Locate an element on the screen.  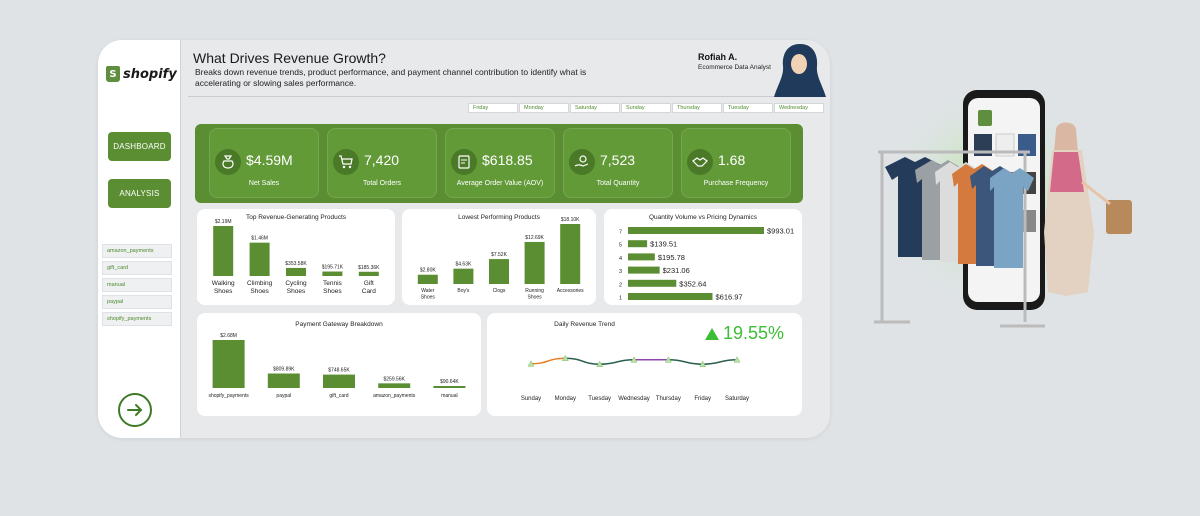
kpi-label: Total Orders is located at coordinates (382, 183).